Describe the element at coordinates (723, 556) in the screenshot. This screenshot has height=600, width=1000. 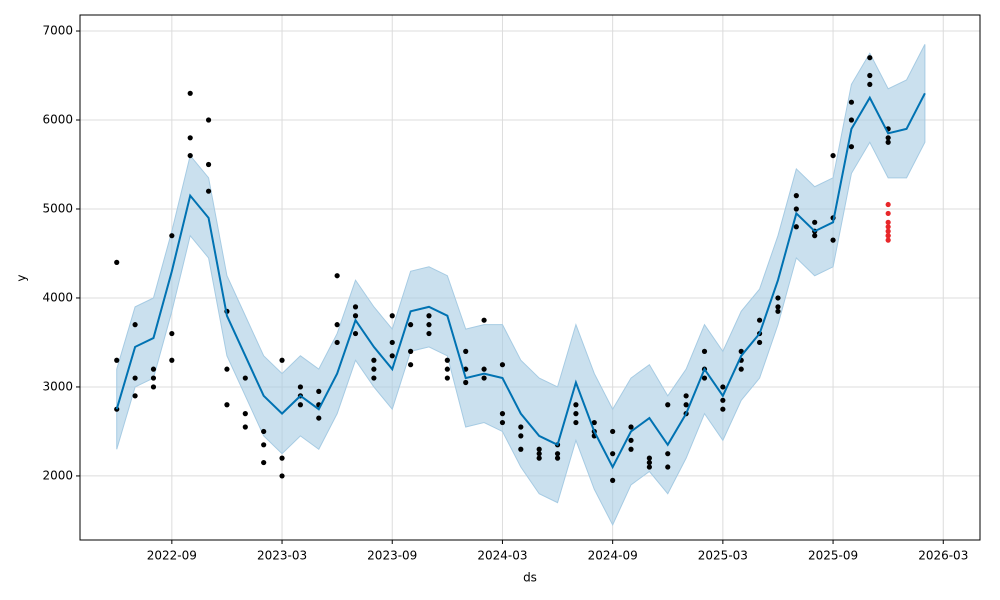
I see `x-tick-label: 2025-03` at that location.